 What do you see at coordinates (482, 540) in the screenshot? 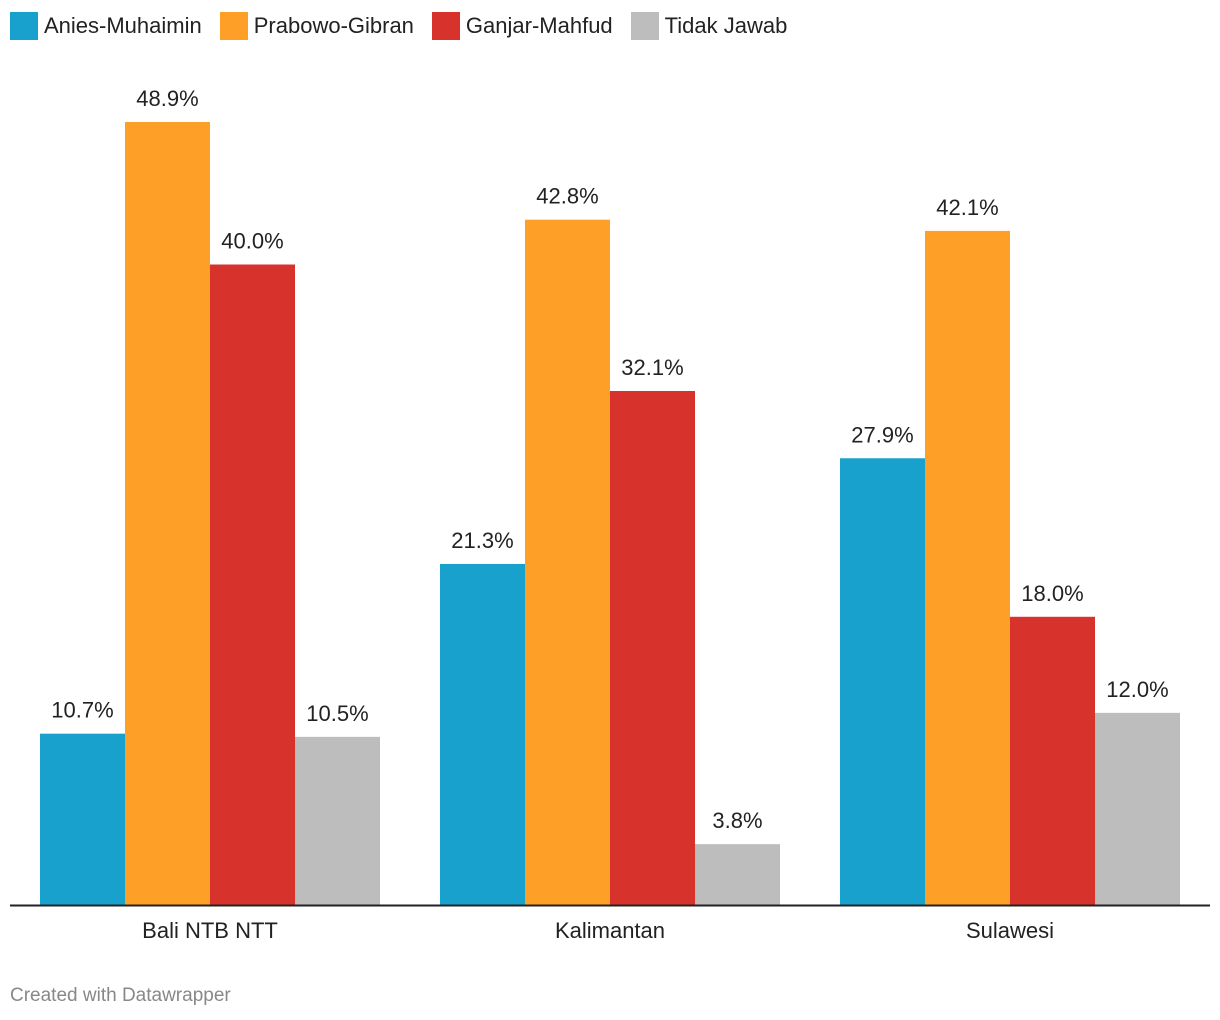
I see `data-label-anies-muhaimin-kalimantan: 21.3%` at bounding box center [482, 540].